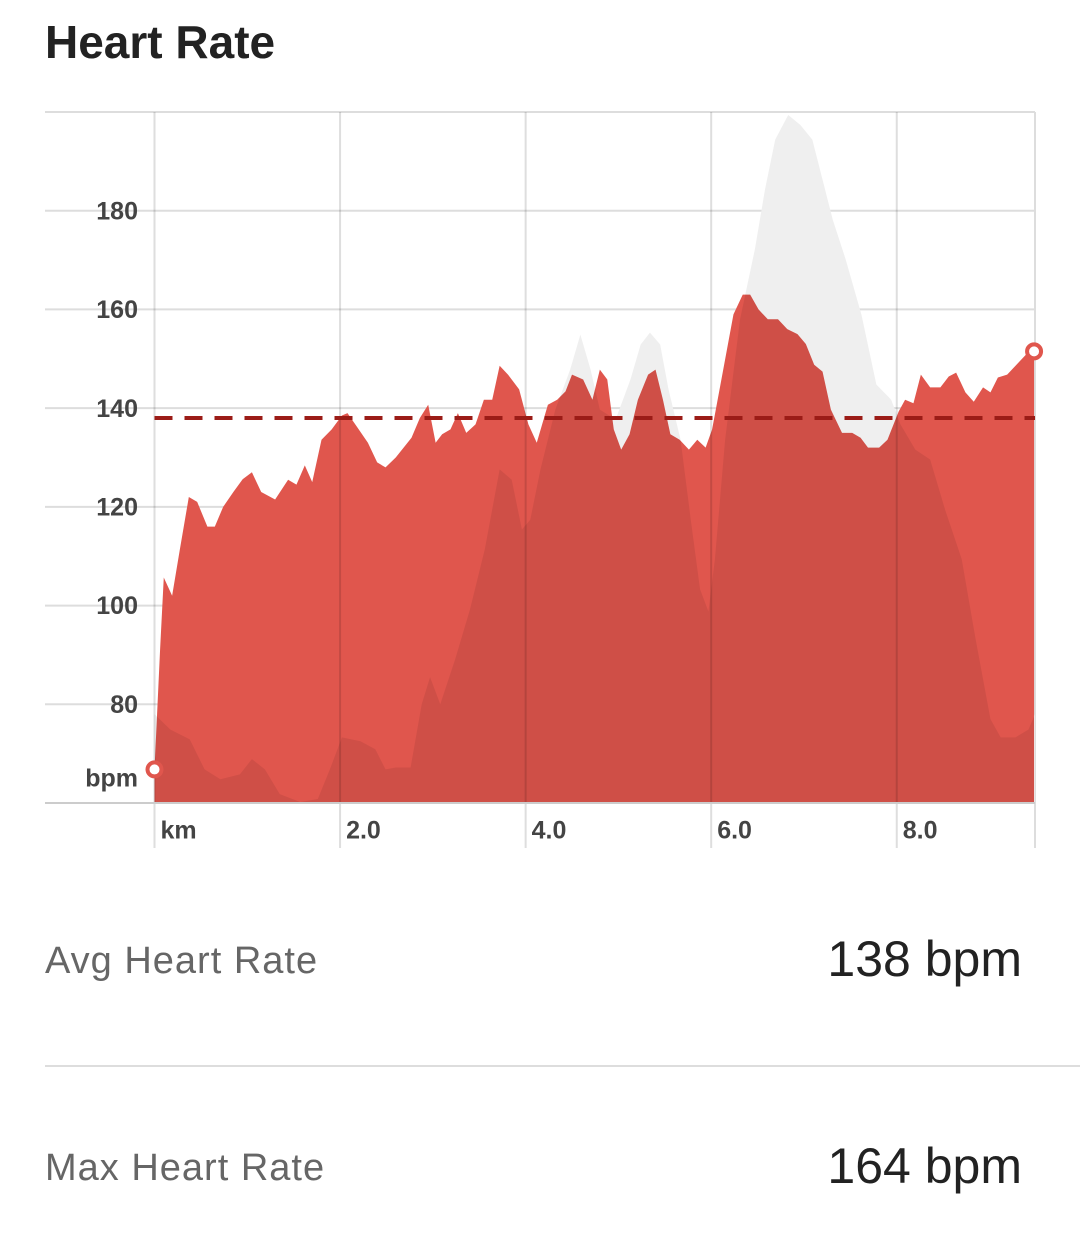 Image resolution: width=1080 pixels, height=1250 pixels. I want to click on y-tick-label: 180, so click(117, 211).